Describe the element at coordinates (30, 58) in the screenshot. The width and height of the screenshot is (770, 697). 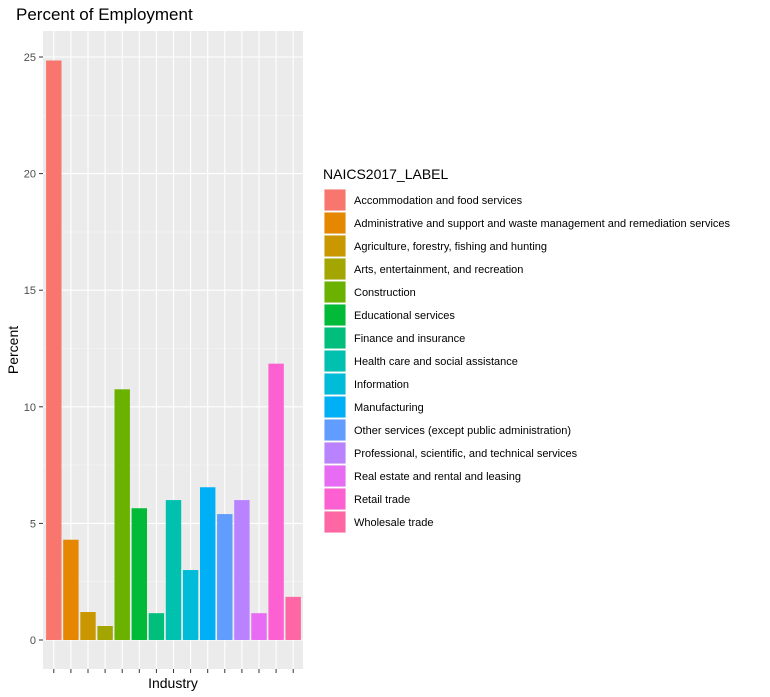
I see `y-tick-label: 25` at that location.